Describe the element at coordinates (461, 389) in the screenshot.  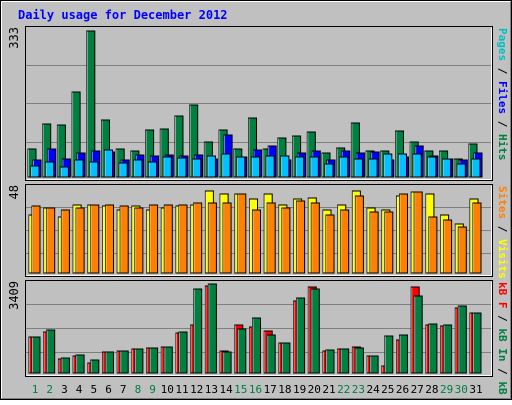
I see `day-label-30: 30` at that location.